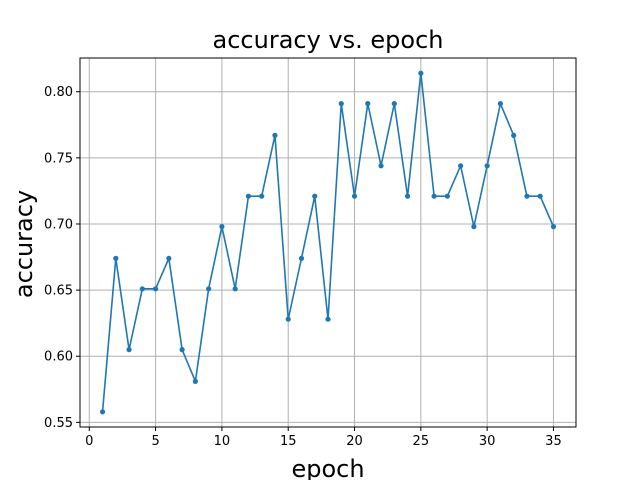 The image size is (640, 480). Describe the element at coordinates (327, 467) in the screenshot. I see `x-axis-label: epoch` at that location.